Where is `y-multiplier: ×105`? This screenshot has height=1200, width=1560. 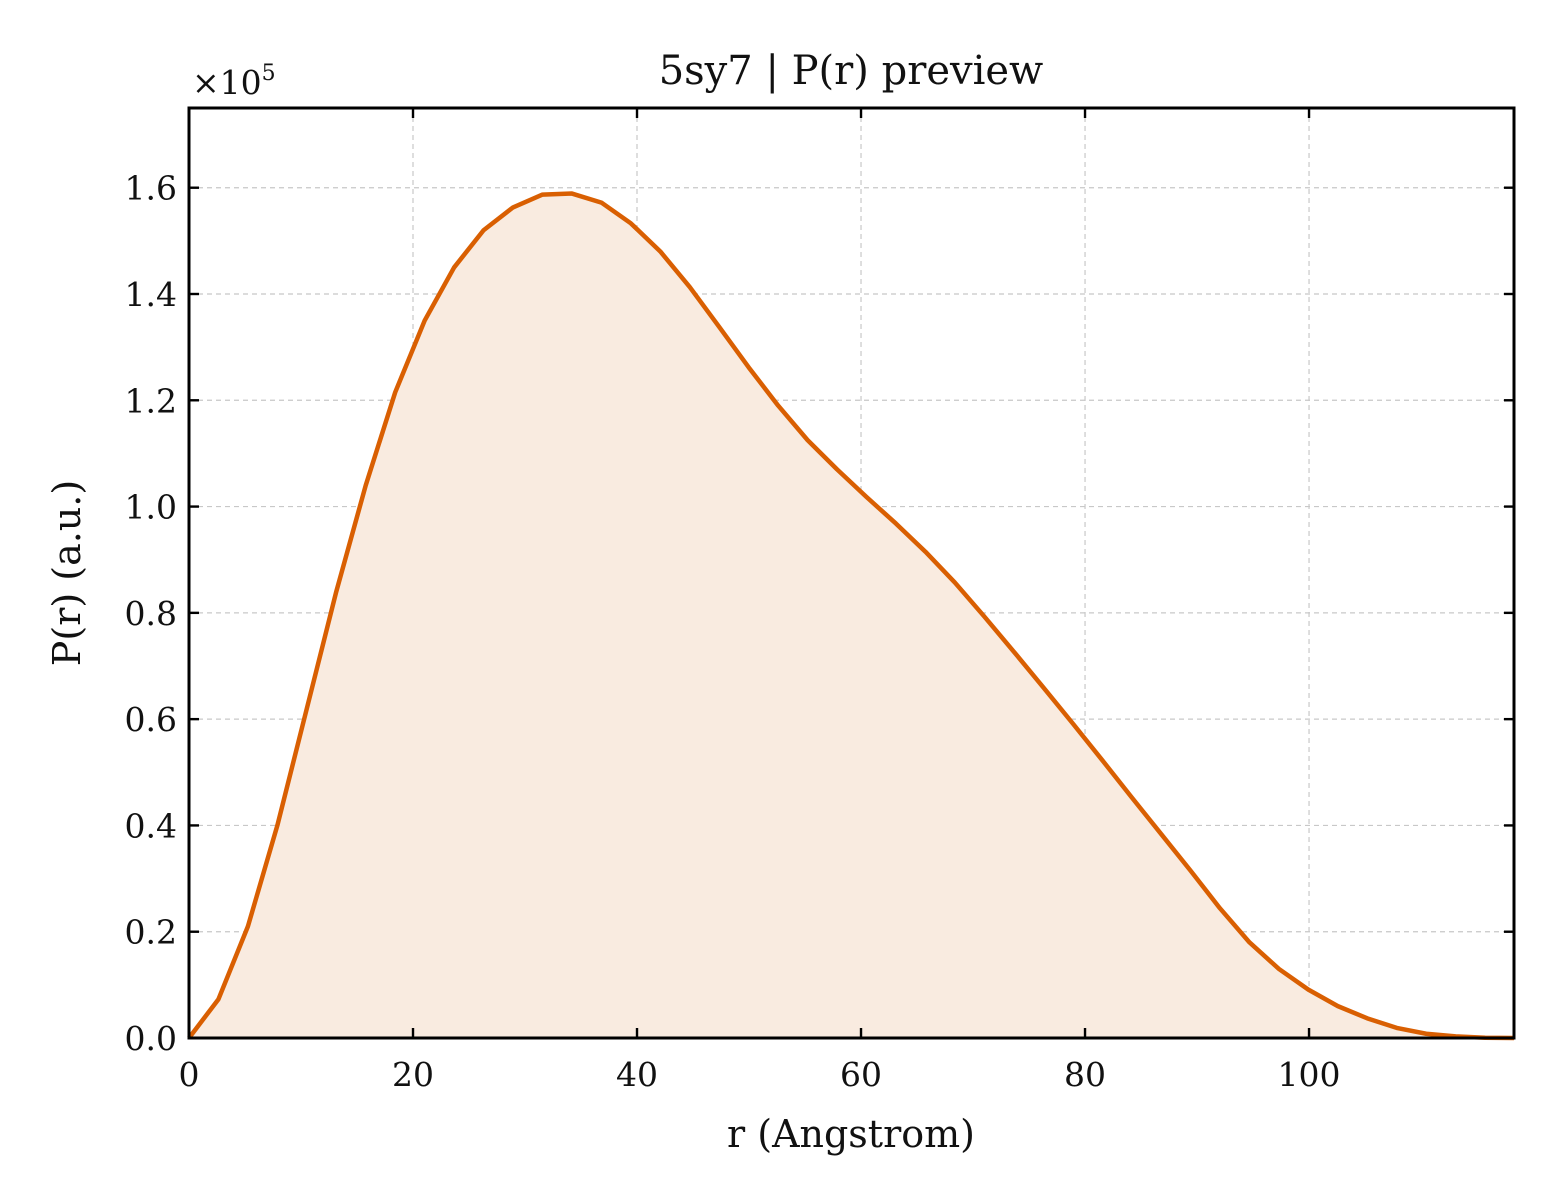 y-multiplier: ×105 is located at coordinates (234, 81).